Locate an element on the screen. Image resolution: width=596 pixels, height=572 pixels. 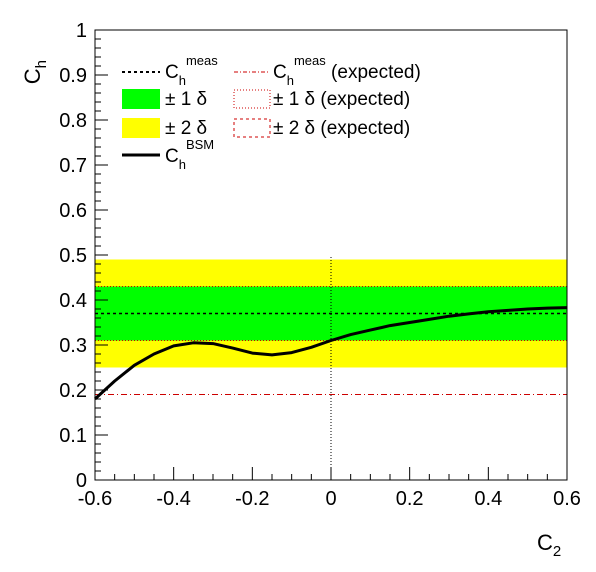
legend-label-1sigma: ± 1 δ is located at coordinates (186, 99).